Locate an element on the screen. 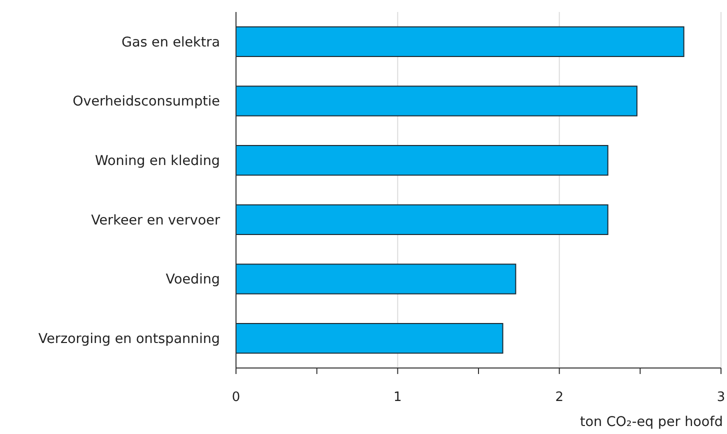  x-tick-label: 1 is located at coordinates (398, 397).